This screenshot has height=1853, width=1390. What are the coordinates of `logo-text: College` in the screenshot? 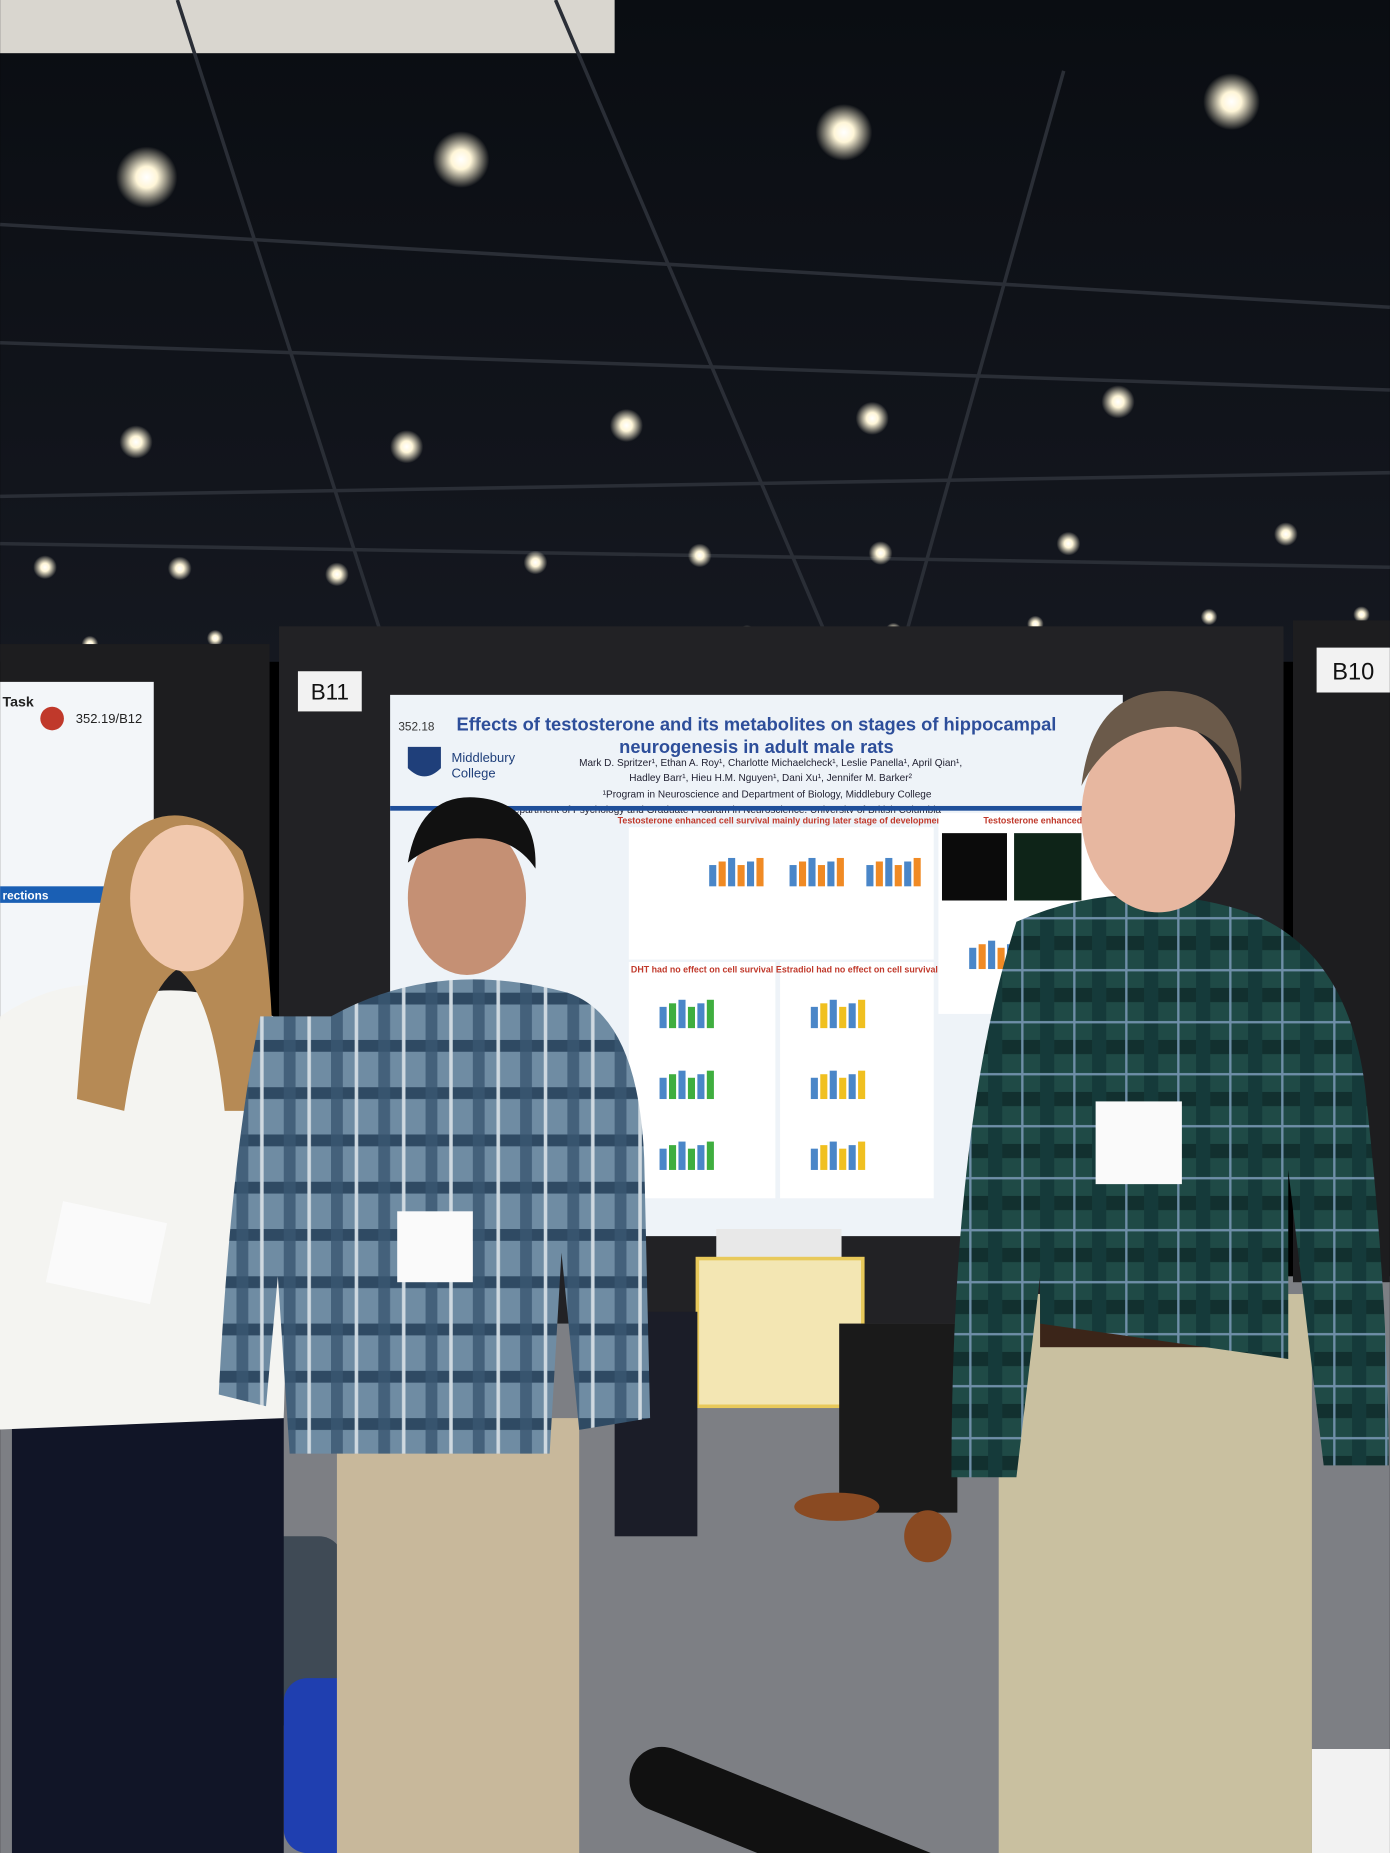 It's located at (474, 773).